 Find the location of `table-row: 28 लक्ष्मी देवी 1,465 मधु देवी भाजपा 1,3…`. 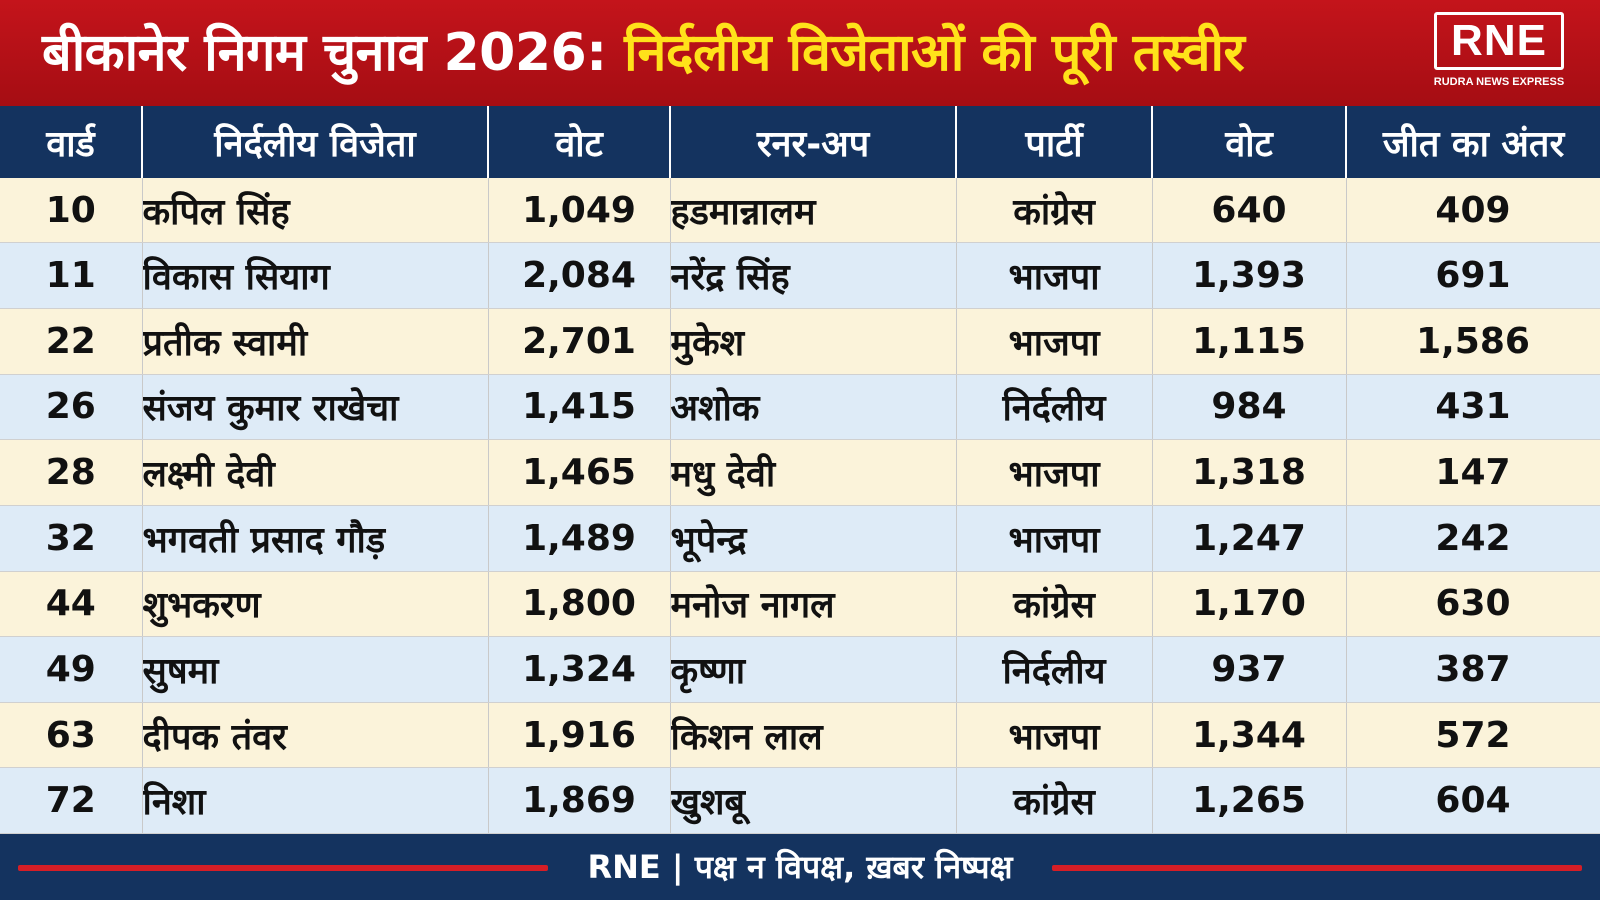

table-row: 28 लक्ष्मी देवी 1,465 मधु देवी भाजपा 1,3… is located at coordinates (800, 472).